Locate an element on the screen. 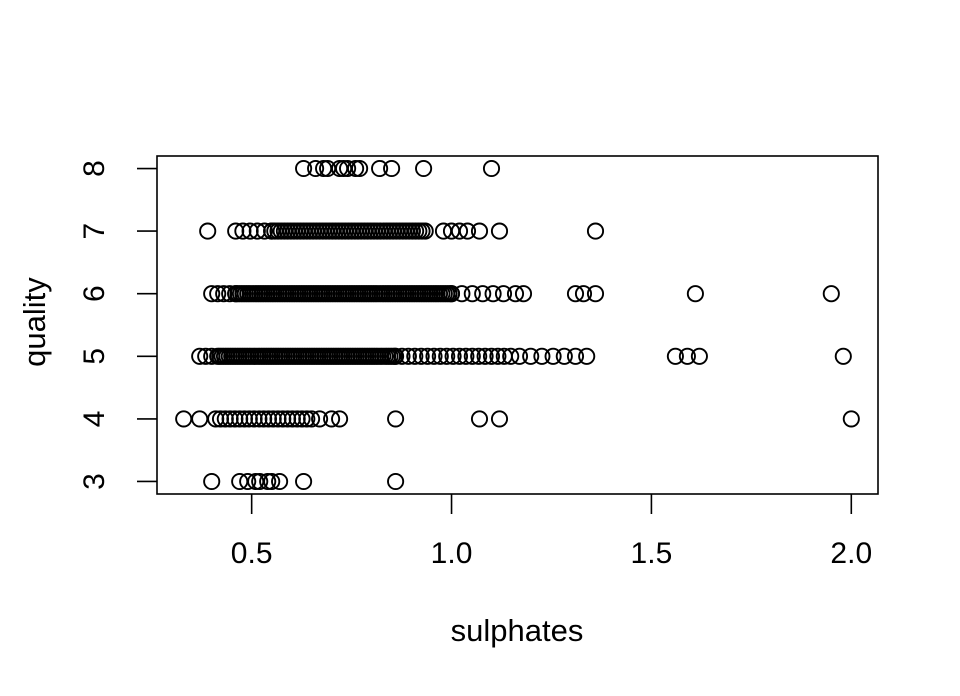 The height and width of the screenshot is (696, 960). x-tick-label: 0.5 is located at coordinates (252, 553).